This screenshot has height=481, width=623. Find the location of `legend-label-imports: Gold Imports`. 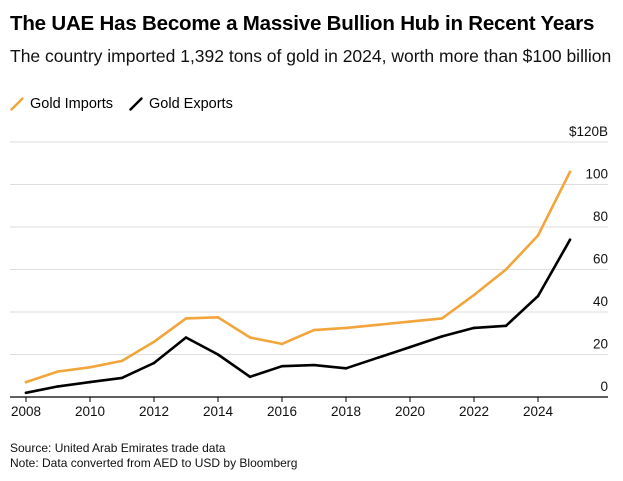

legend-label-imports: Gold Imports is located at coordinates (71, 104).